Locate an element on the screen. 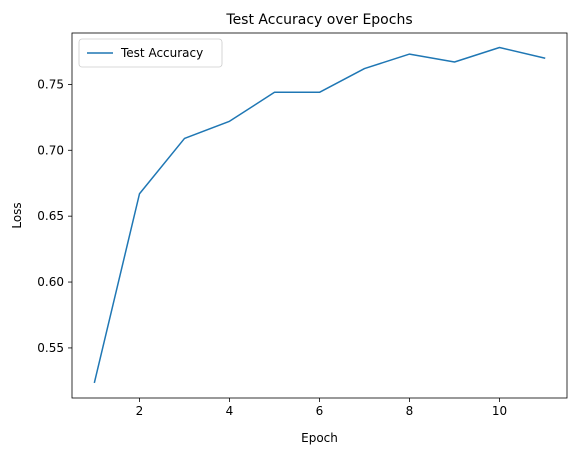 This screenshot has height=459, width=576. x-tick-label: 10 is located at coordinates (499, 411).